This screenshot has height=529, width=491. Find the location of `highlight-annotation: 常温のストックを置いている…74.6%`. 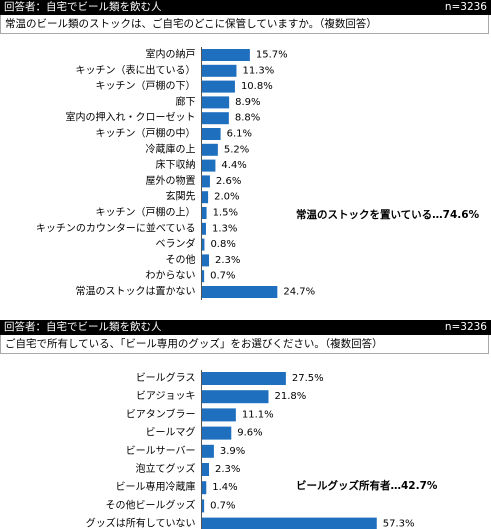

highlight-annotation: 常温のストックを置いている…74.6% is located at coordinates (388, 214).